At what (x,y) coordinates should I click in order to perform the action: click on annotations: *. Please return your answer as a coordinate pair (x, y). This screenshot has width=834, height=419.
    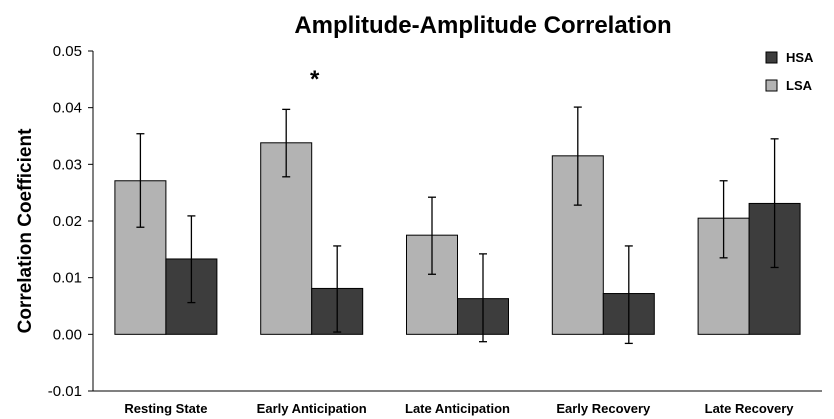
    Looking at the image, I should click on (315, 79).